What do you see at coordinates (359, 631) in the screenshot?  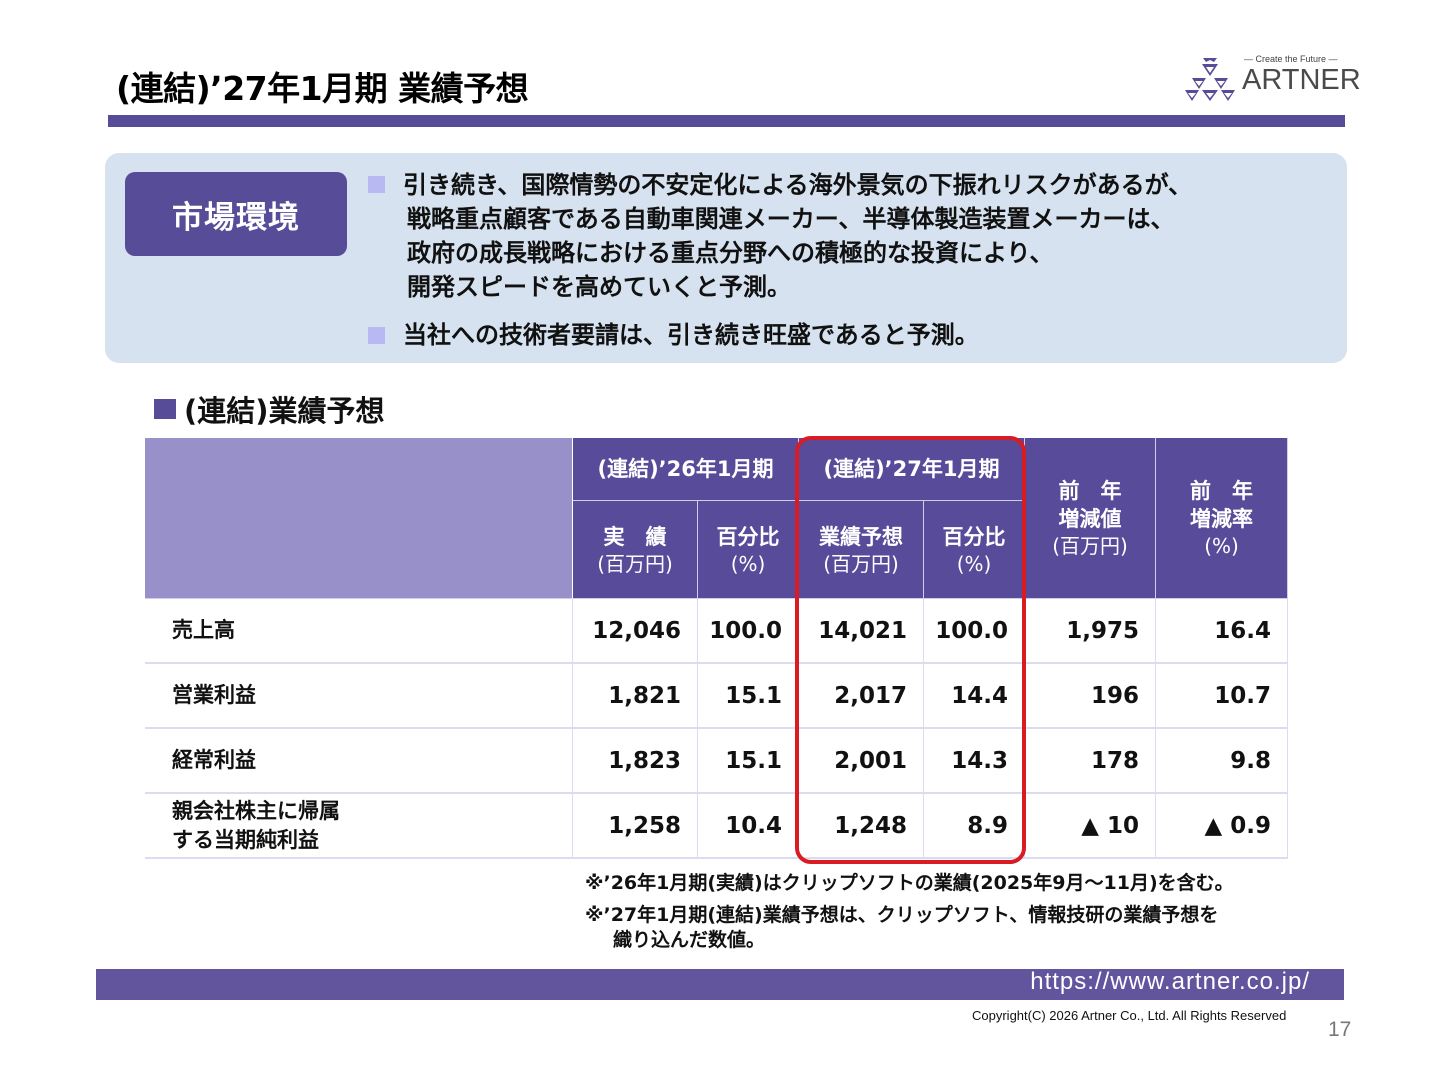 I see `row-label: 売上高` at bounding box center [359, 631].